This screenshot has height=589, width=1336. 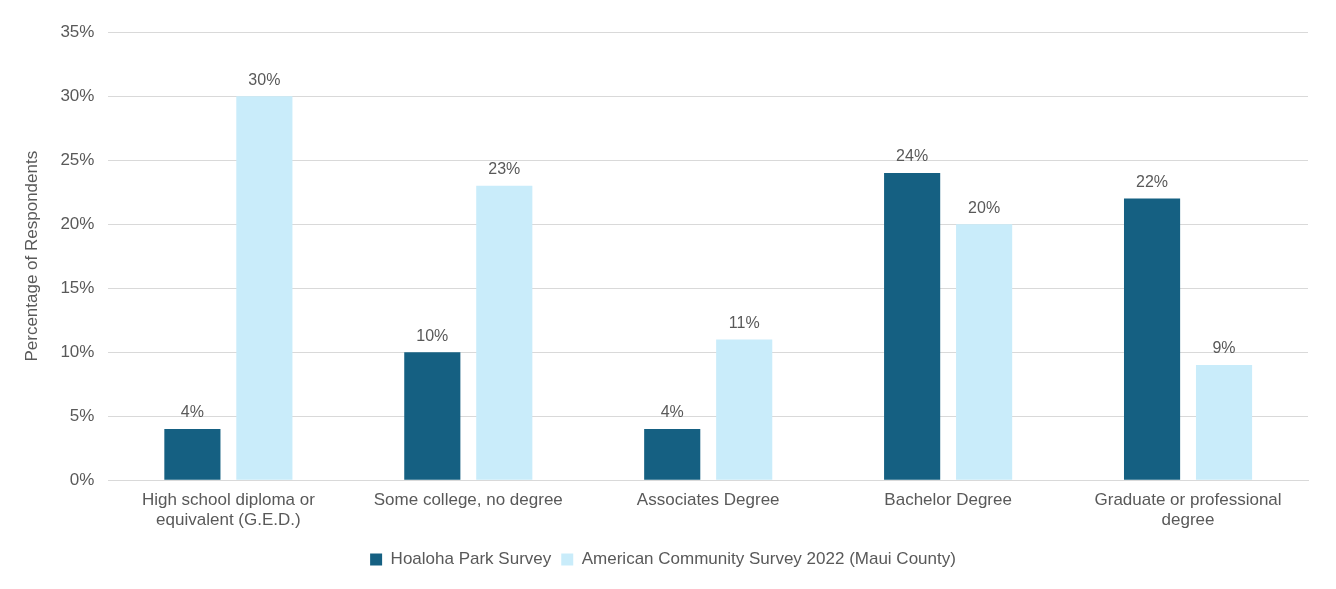 What do you see at coordinates (708, 500) in the screenshot?
I see `x-tick-label: Associates Degree` at bounding box center [708, 500].